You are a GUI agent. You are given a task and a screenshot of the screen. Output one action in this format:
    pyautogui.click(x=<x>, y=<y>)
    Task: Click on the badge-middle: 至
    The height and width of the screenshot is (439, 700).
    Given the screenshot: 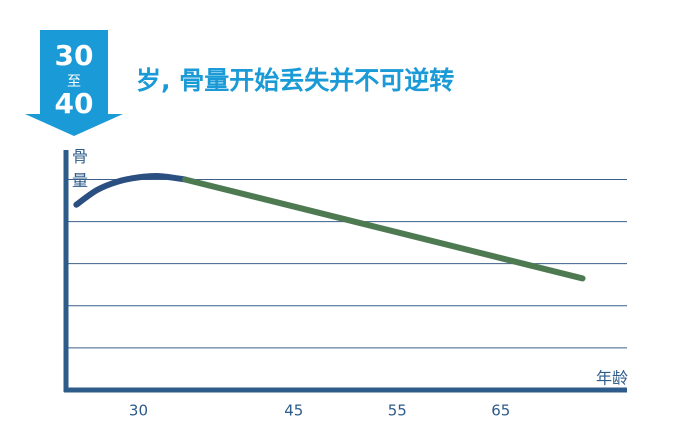 What is the action you would take?
    pyautogui.click(x=74, y=82)
    